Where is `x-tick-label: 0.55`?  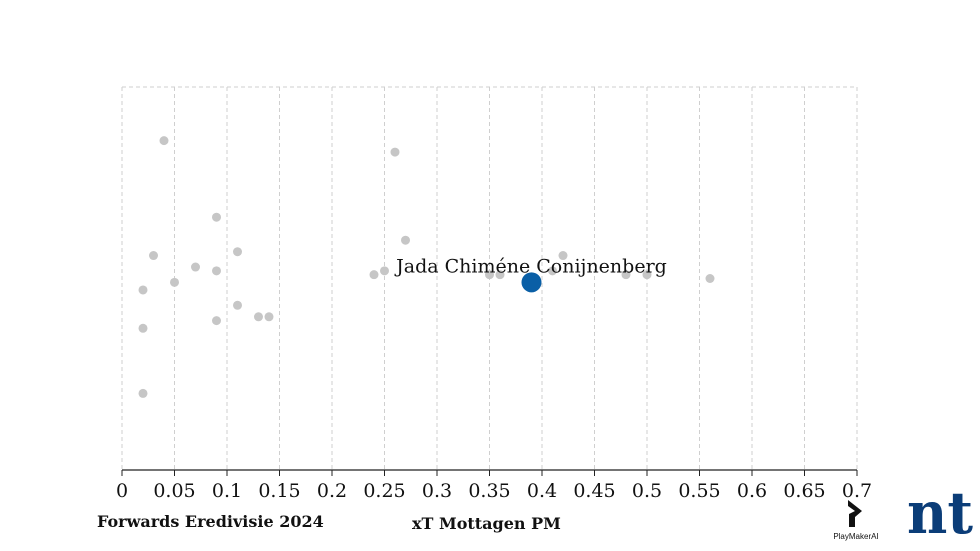
x-tick-label: 0.55 is located at coordinates (699, 491).